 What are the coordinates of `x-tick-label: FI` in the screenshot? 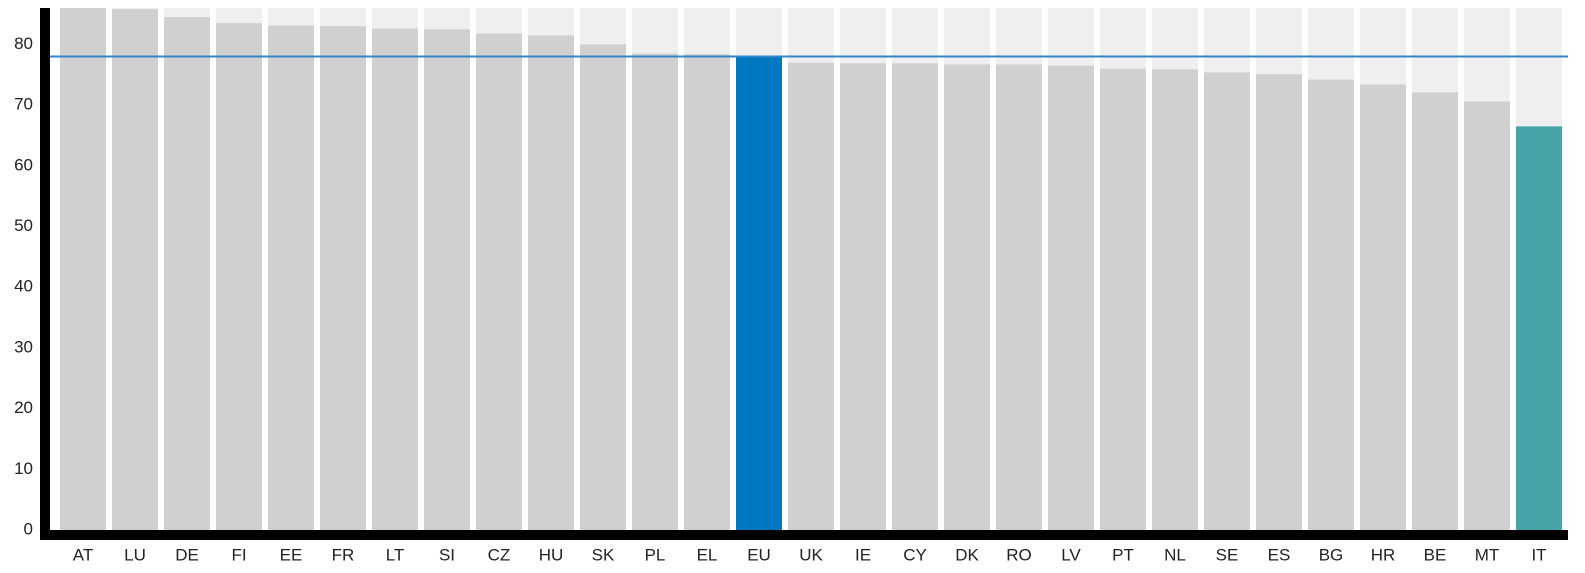 It's located at (238, 554).